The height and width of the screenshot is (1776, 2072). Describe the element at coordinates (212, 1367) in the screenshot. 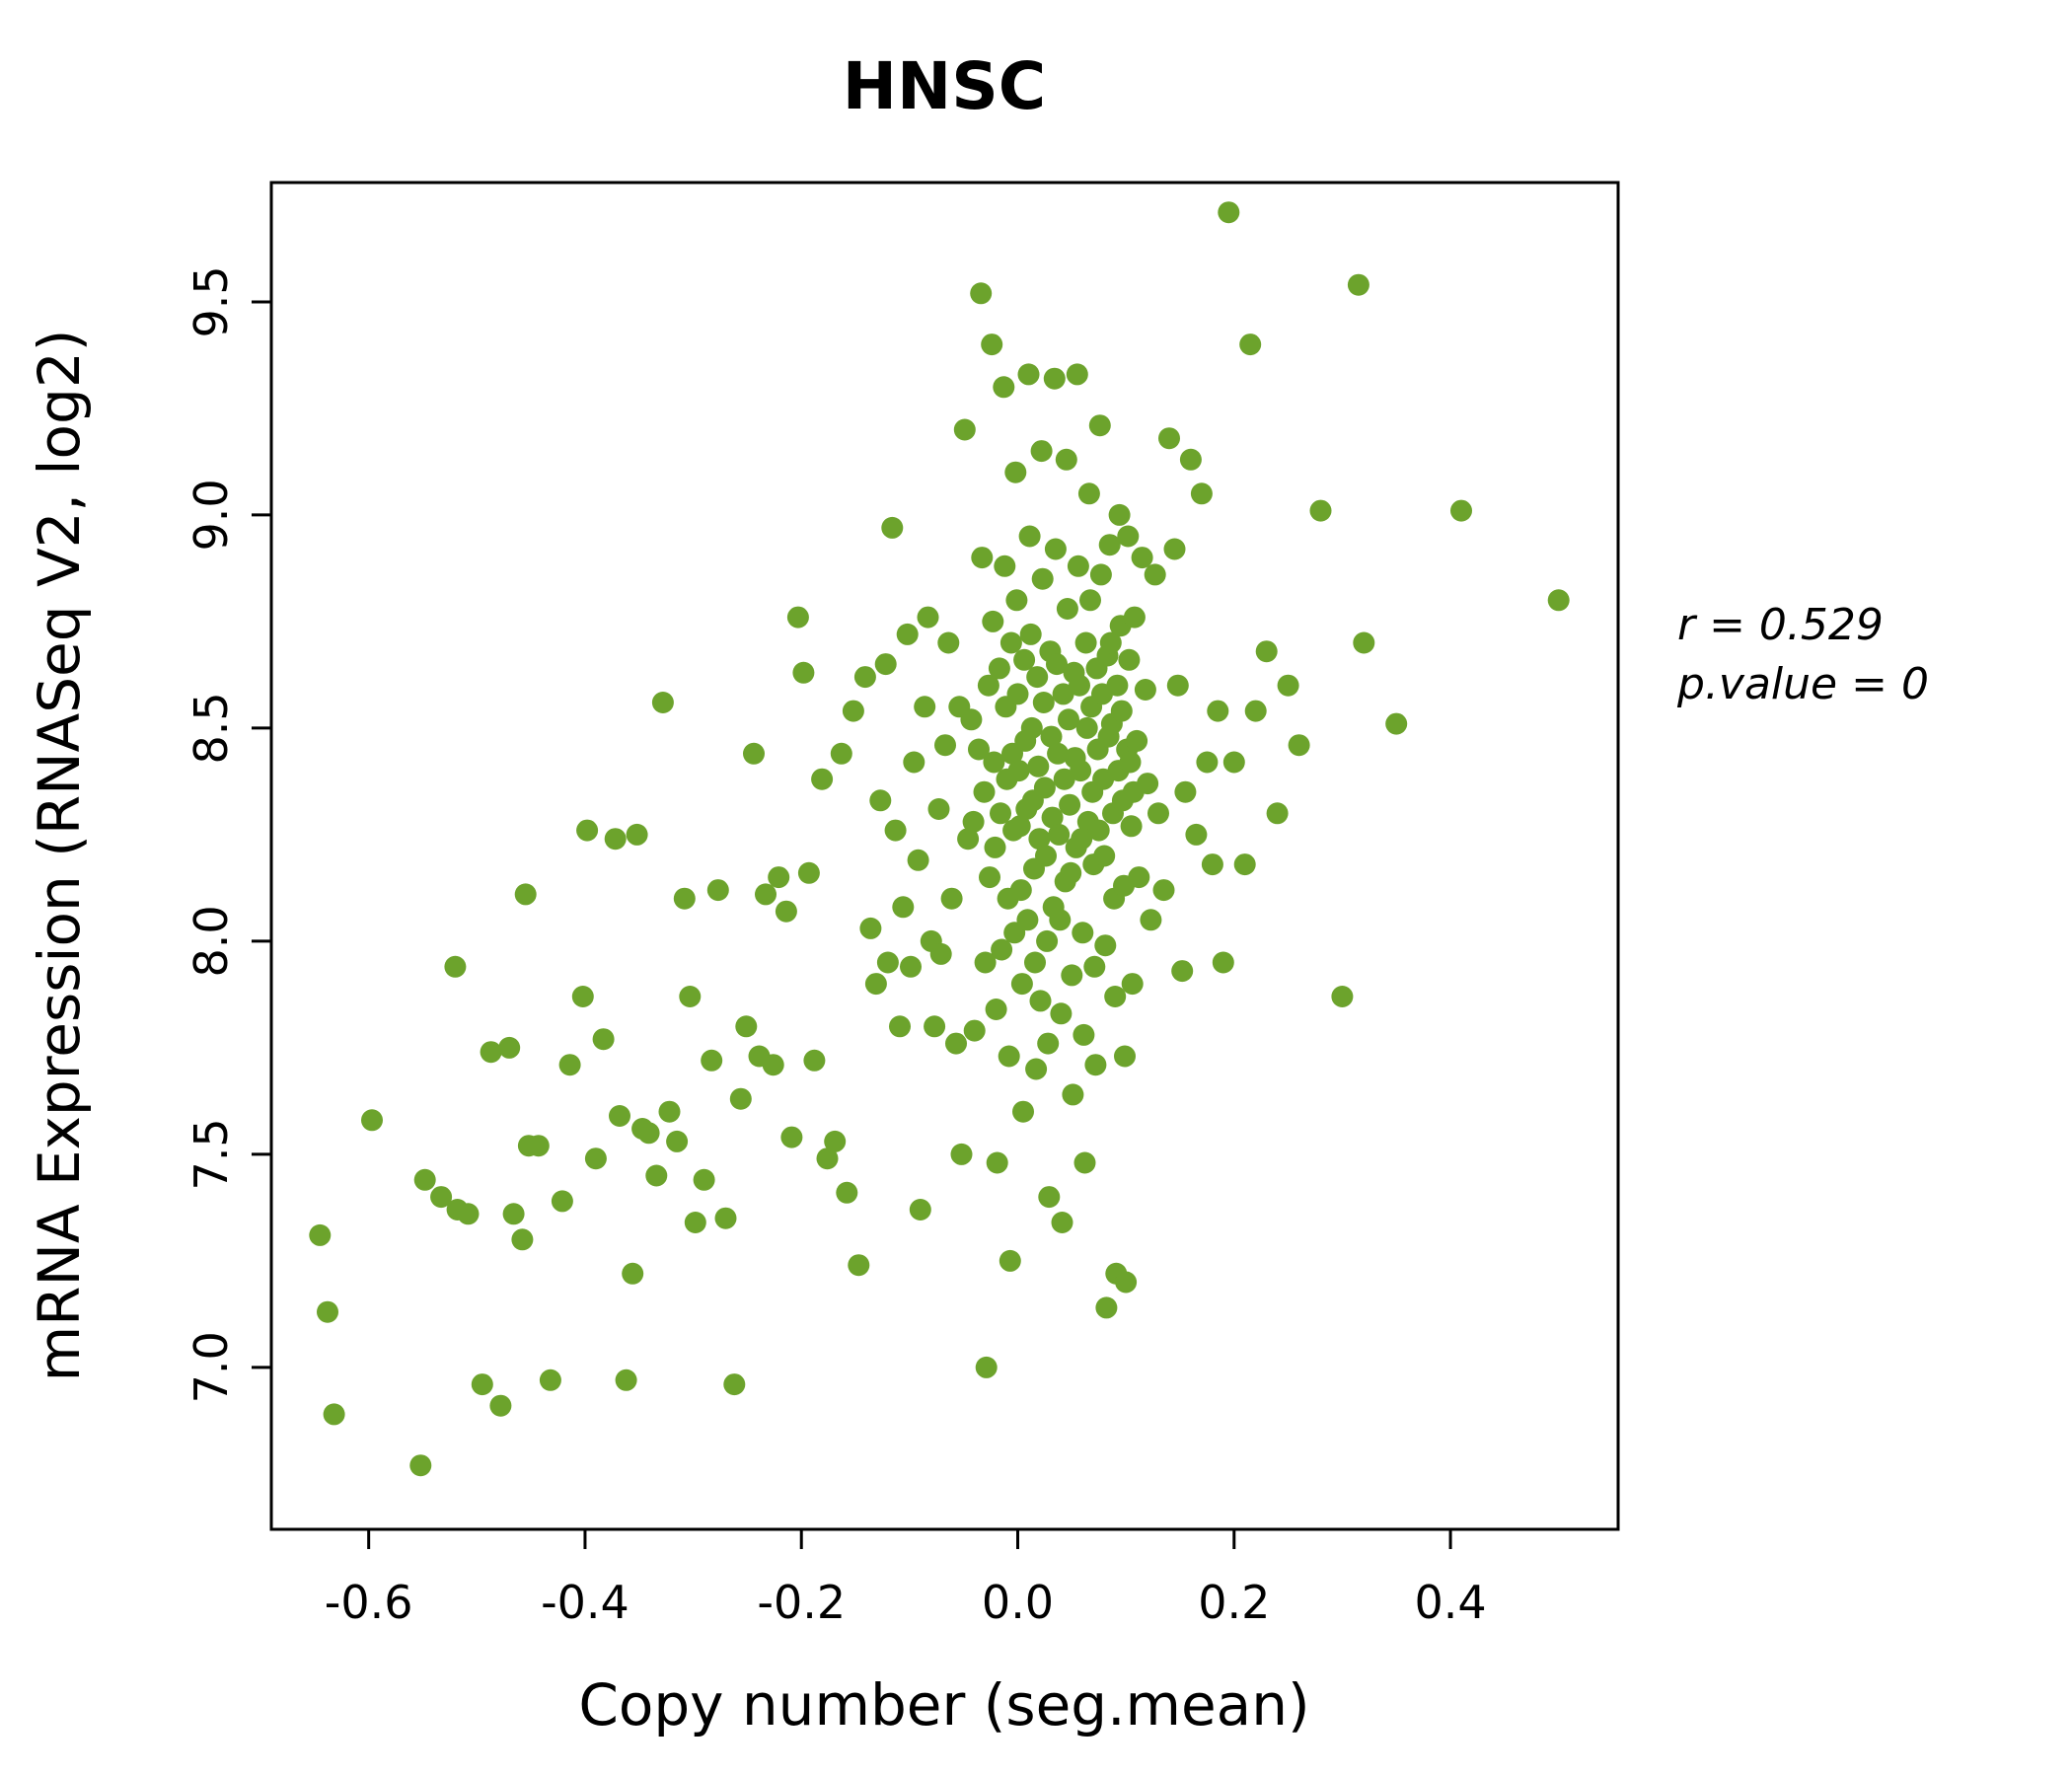

I see `y-tick-label: 7.0` at that location.